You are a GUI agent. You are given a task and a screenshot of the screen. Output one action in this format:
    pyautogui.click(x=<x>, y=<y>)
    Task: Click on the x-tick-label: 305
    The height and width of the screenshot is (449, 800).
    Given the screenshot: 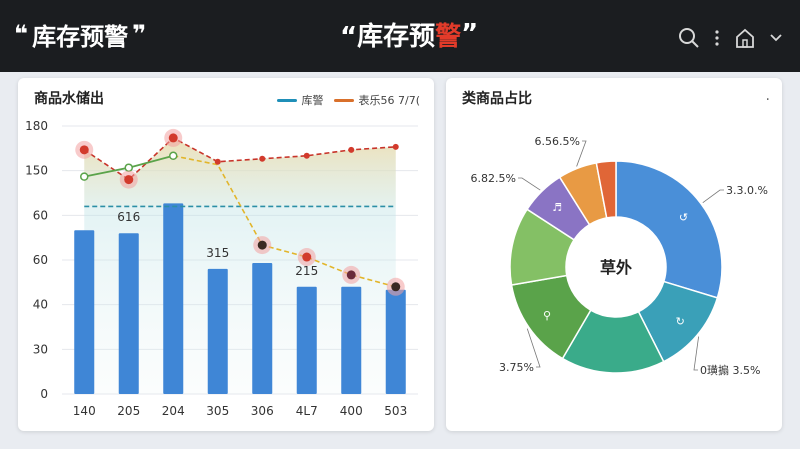 What is the action you would take?
    pyautogui.click(x=217, y=411)
    